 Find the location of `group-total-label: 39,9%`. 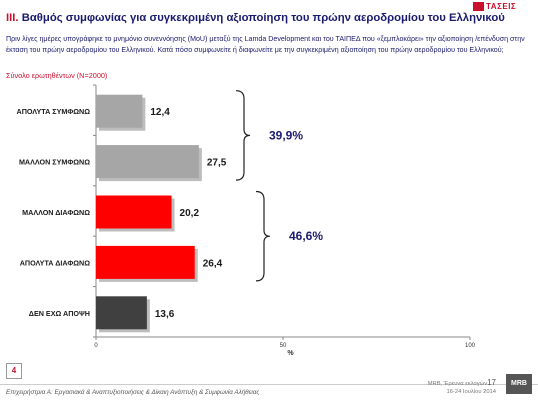

group-total-label: 39,9% is located at coordinates (286, 135).